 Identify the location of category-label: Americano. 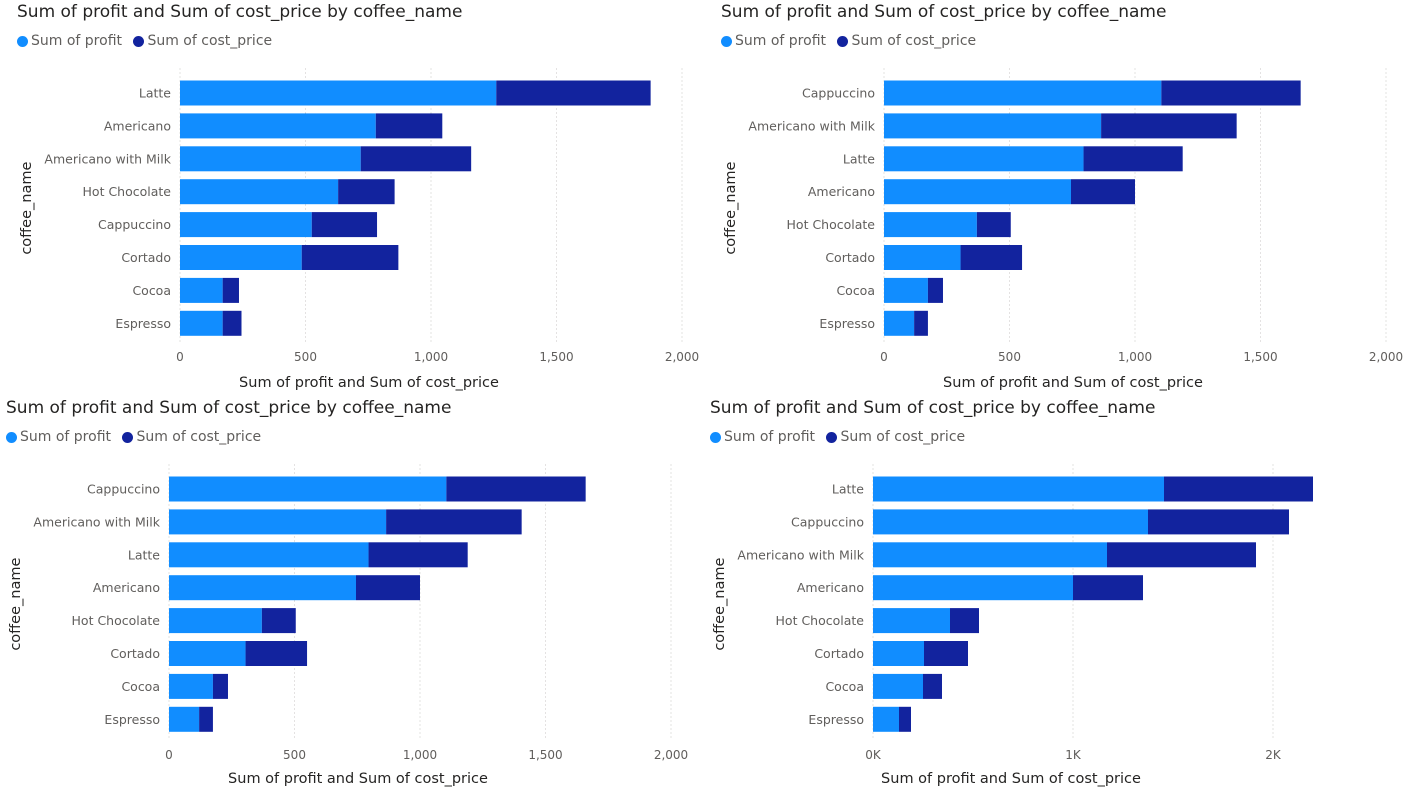
(126, 587).